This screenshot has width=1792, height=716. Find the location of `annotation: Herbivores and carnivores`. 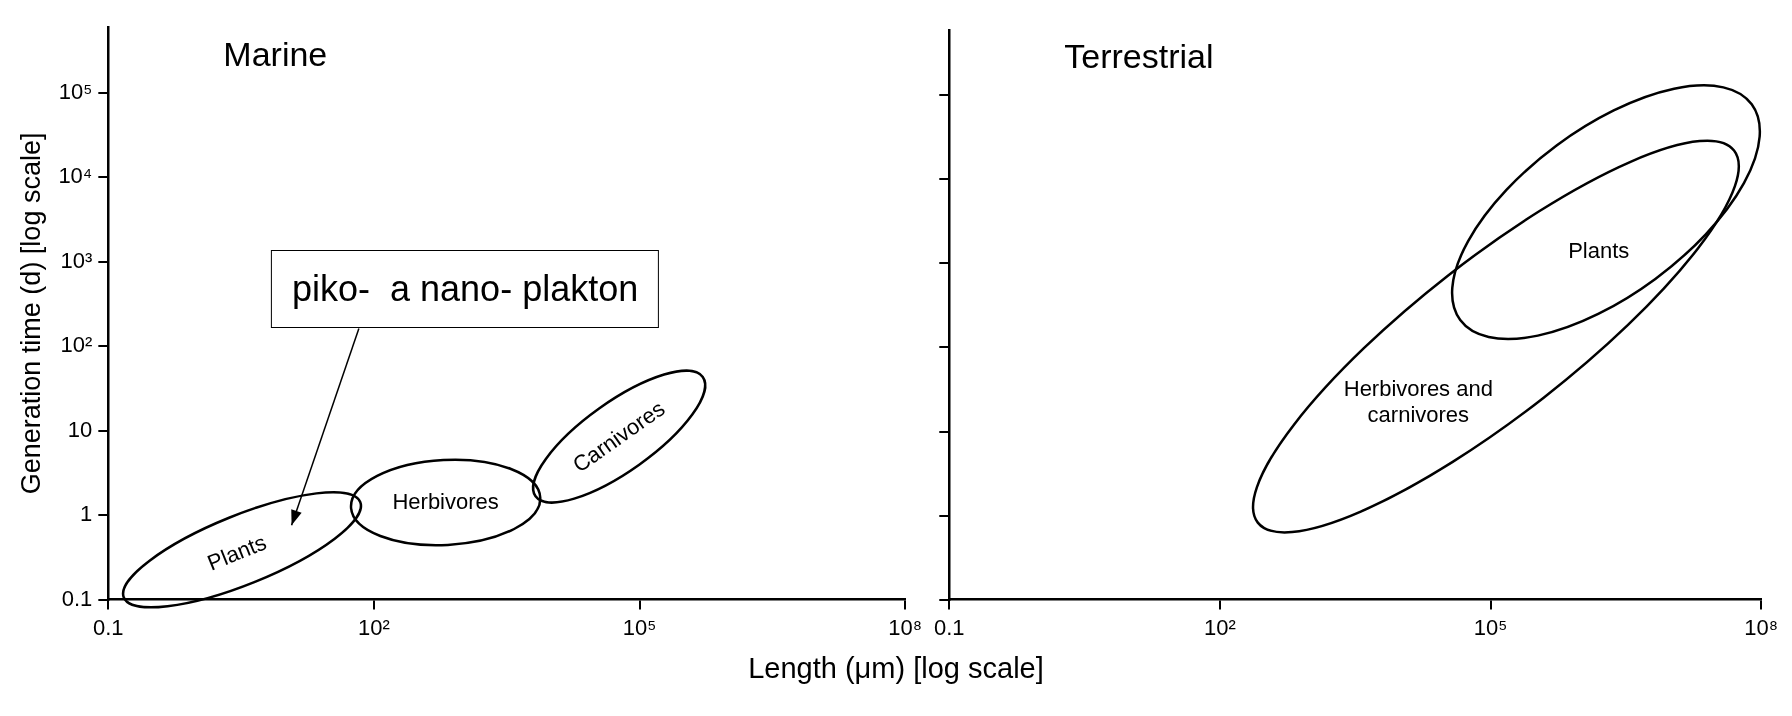

annotation: Herbivores and carnivores is located at coordinates (1418, 402).